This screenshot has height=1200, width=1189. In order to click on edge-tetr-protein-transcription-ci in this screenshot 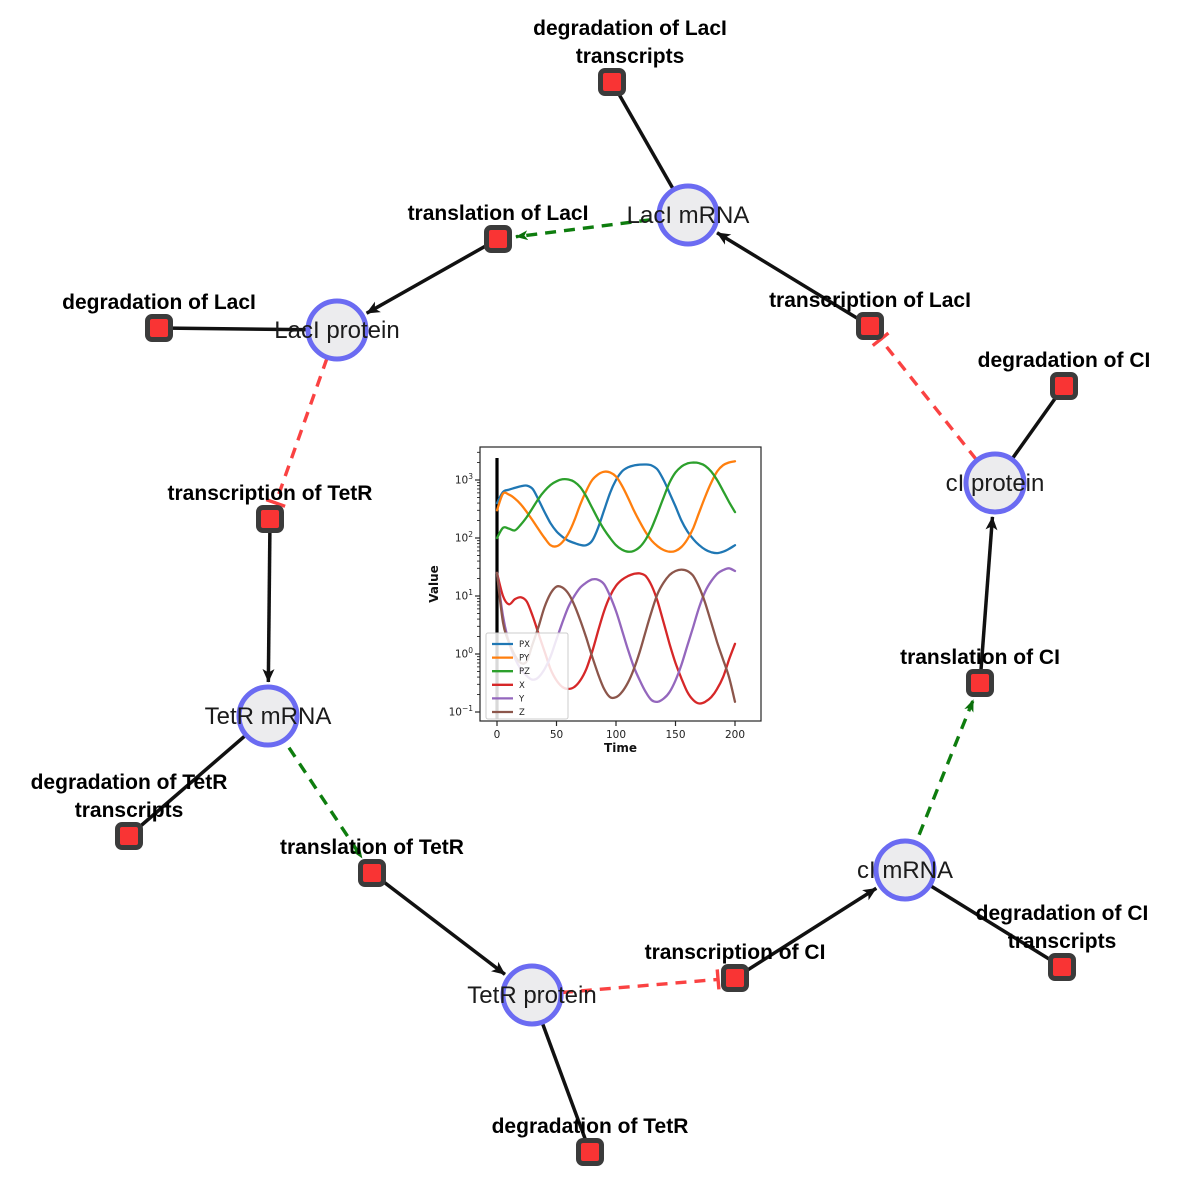, I will do `click(641, 982)`.